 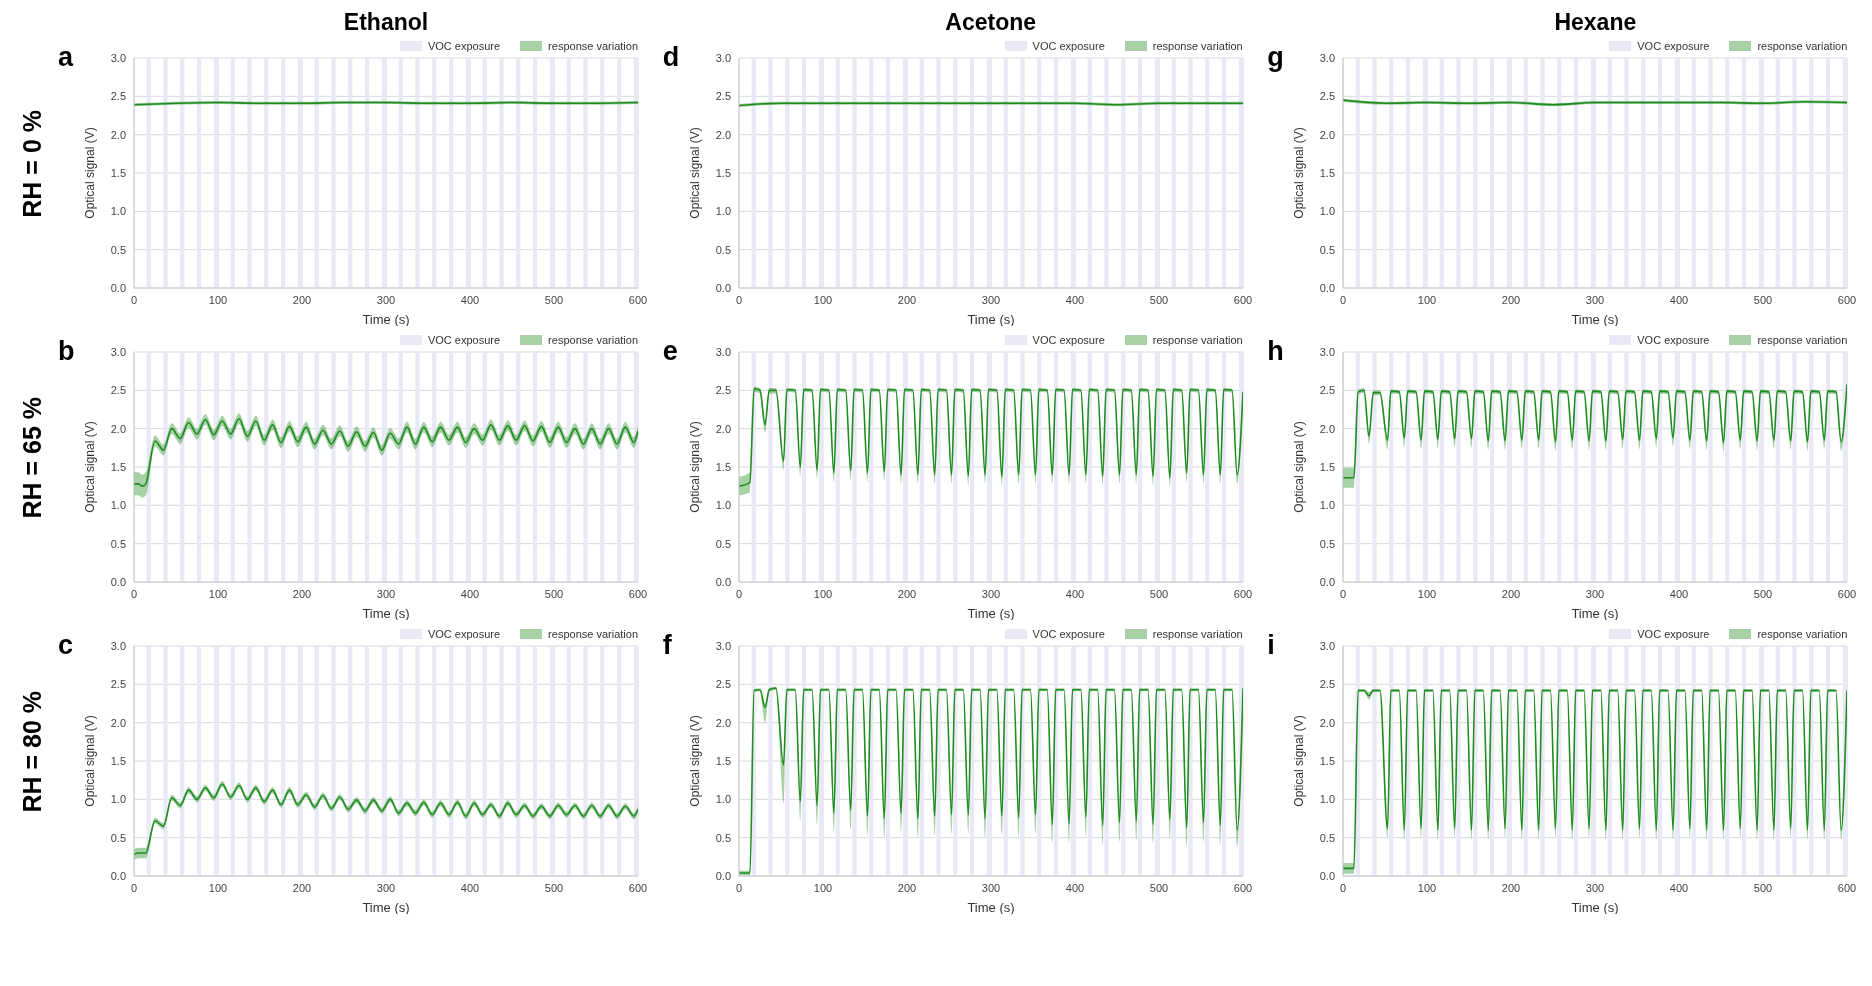 What do you see at coordinates (66, 351) in the screenshot?
I see `text: b` at bounding box center [66, 351].